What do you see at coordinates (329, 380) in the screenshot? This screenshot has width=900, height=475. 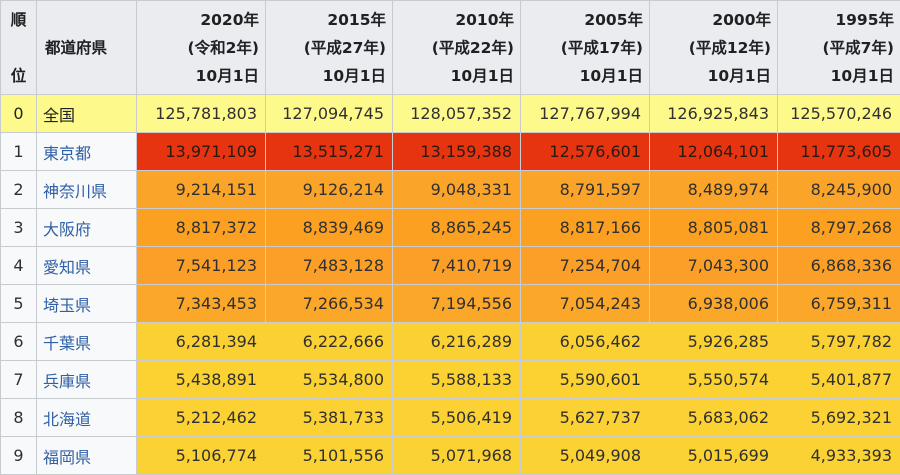 I see `population-cell: 5,534,800` at bounding box center [329, 380].